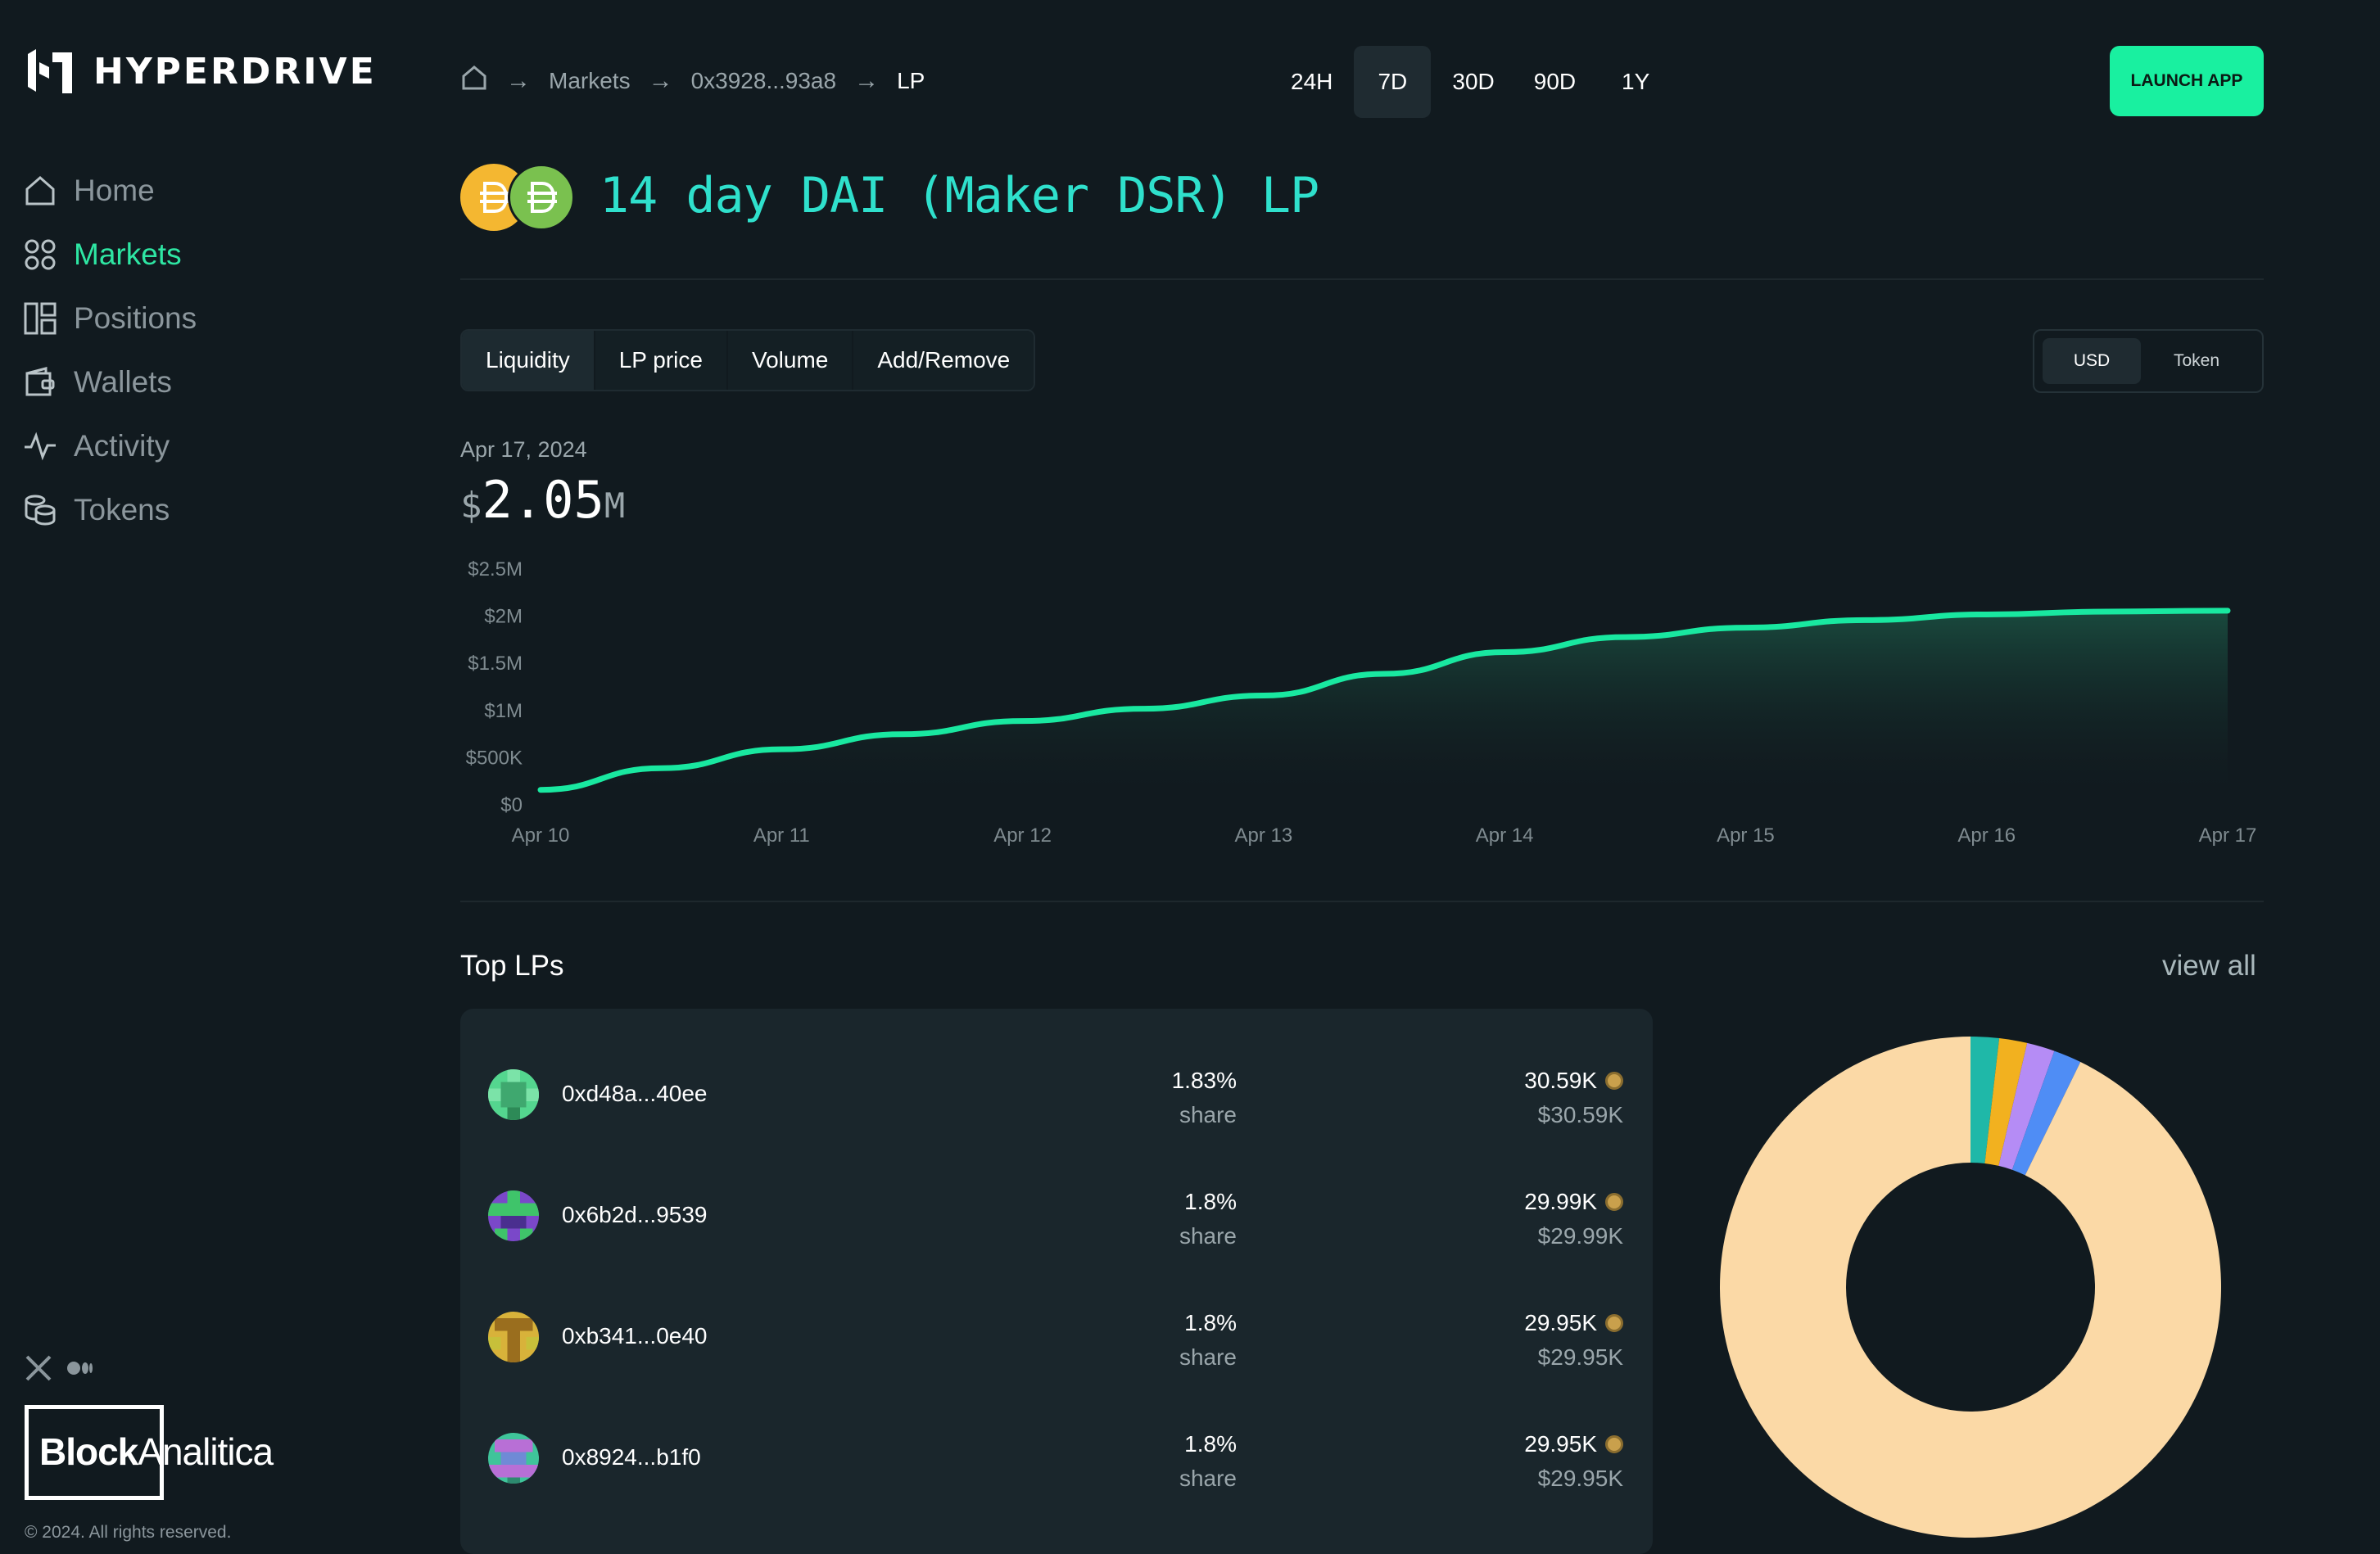  Describe the element at coordinates (40, 191) in the screenshot. I see `home-icon` at that location.